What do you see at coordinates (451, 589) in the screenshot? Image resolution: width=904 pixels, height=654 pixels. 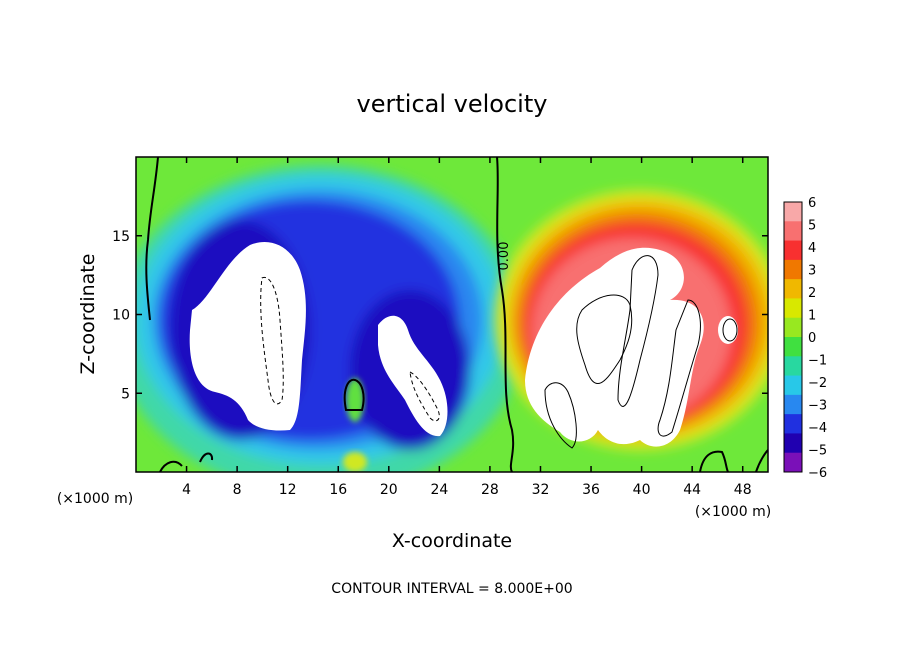 I see `contour-interval-footer: CONTOUR INTERVAL = 8.000E+00` at bounding box center [451, 589].